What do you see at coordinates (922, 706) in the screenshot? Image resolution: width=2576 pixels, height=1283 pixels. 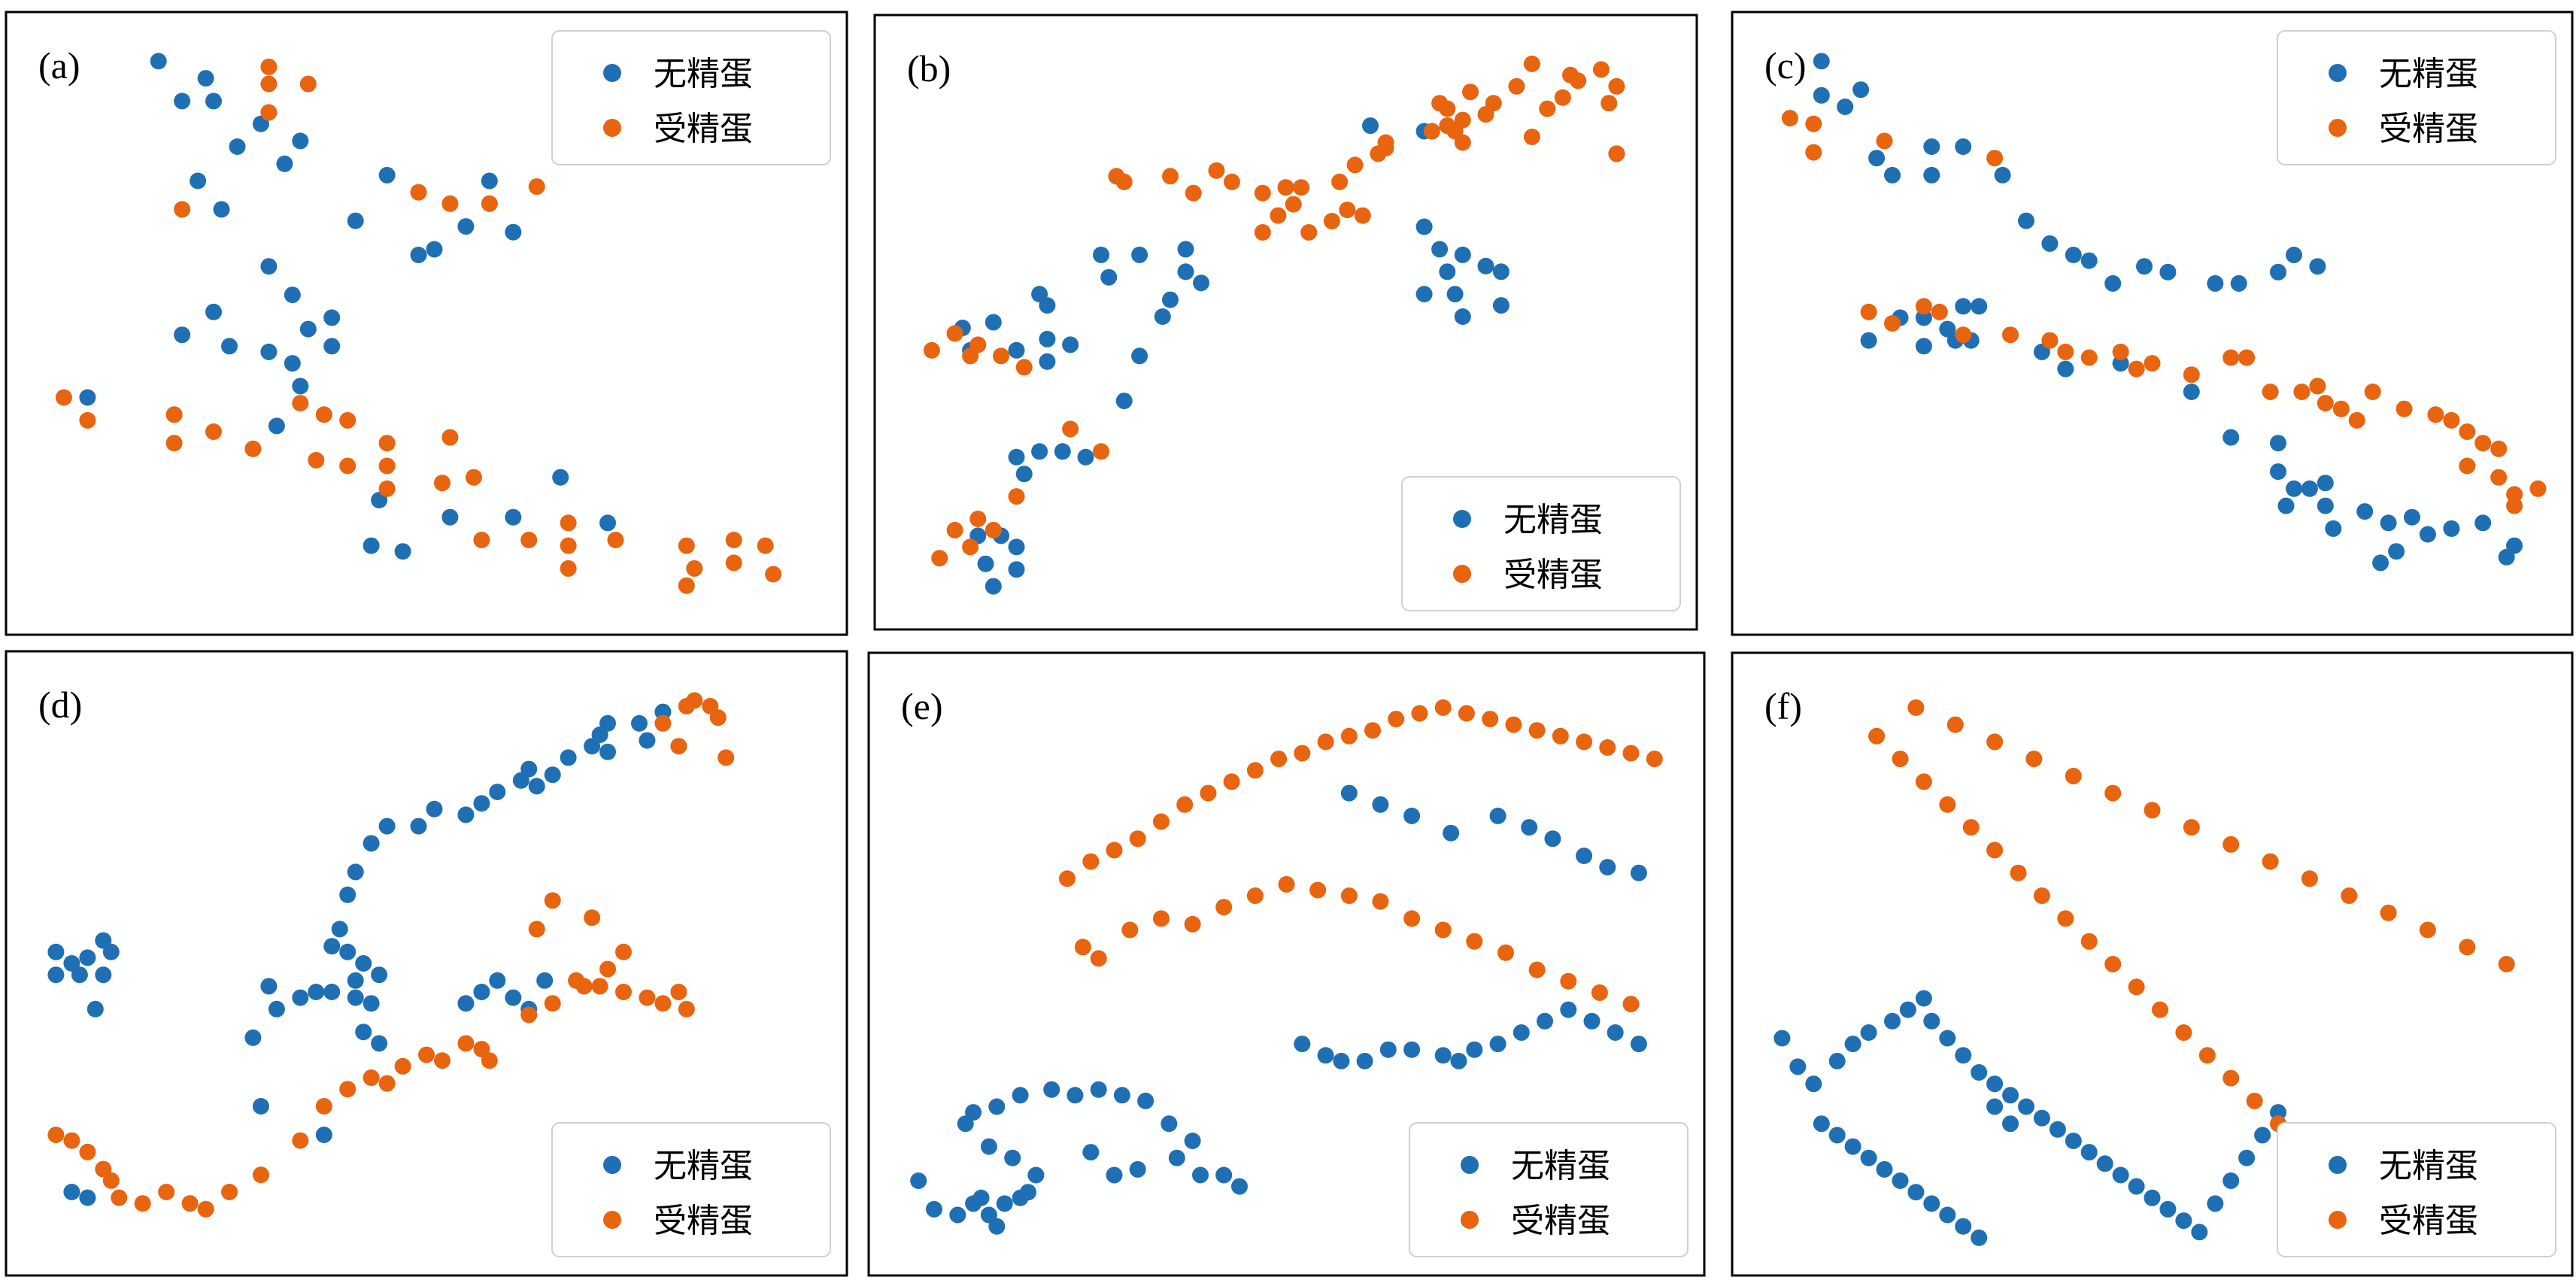 I see `panel-label: (e)` at bounding box center [922, 706].